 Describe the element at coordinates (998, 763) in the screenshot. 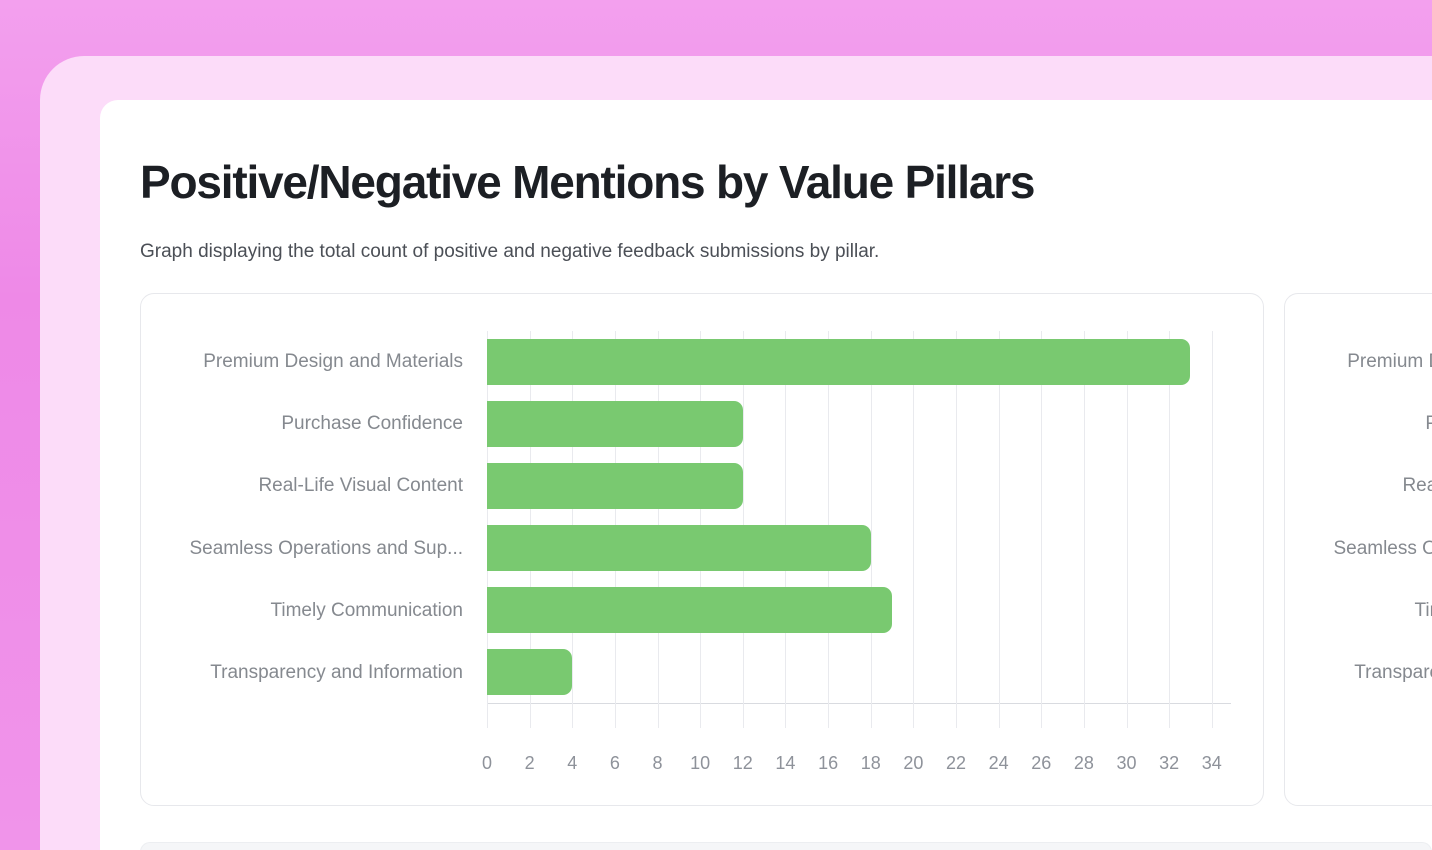

I see `x-tick-label: 24` at that location.